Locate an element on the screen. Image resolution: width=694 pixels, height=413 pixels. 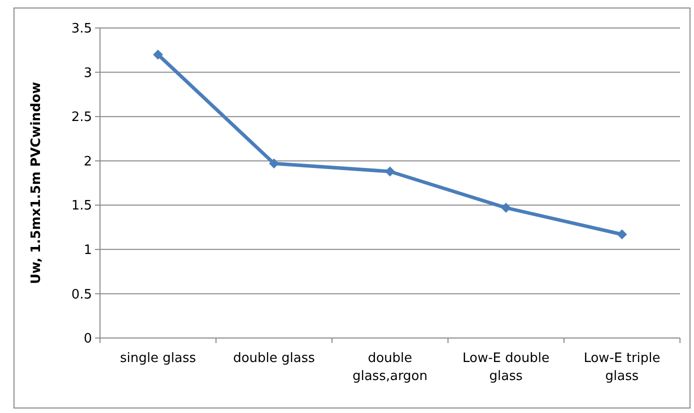
y-tick-label: 2 is located at coordinates (88, 162).